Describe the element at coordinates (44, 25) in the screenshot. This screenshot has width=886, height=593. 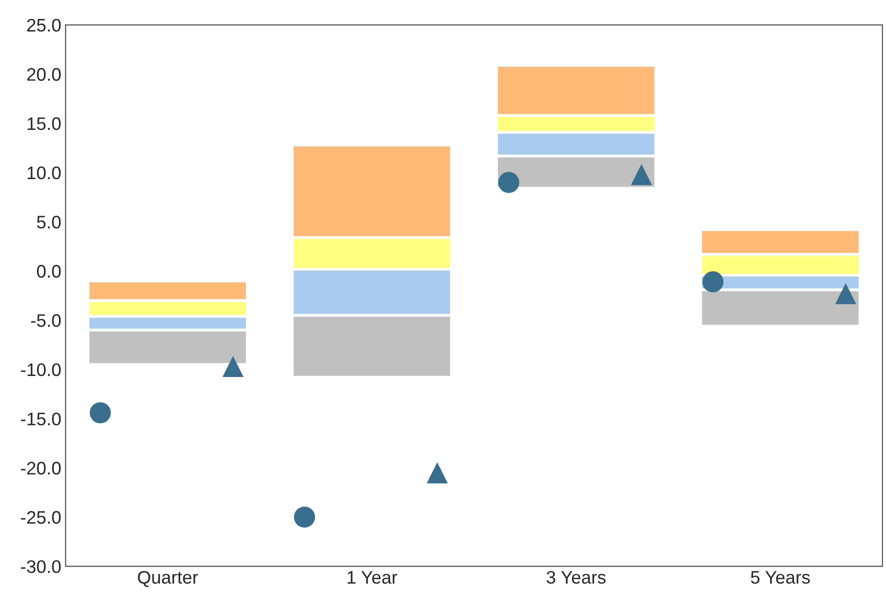
I see `y-tick-label: 25.0` at that location.